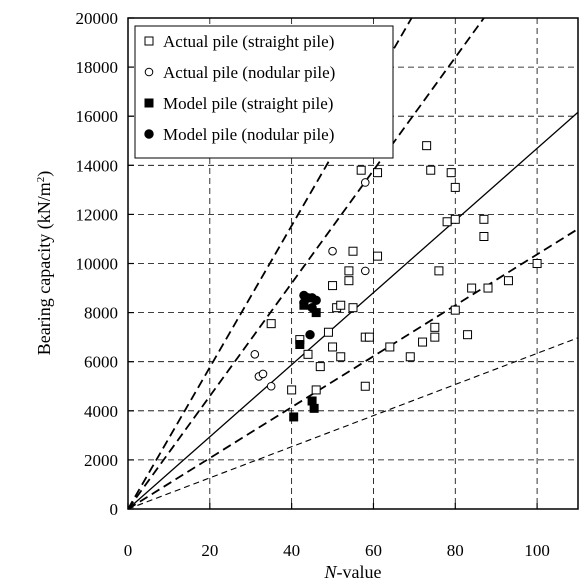  What do you see at coordinates (114, 509) in the screenshot?
I see `y-tick-label: 0` at bounding box center [114, 509].